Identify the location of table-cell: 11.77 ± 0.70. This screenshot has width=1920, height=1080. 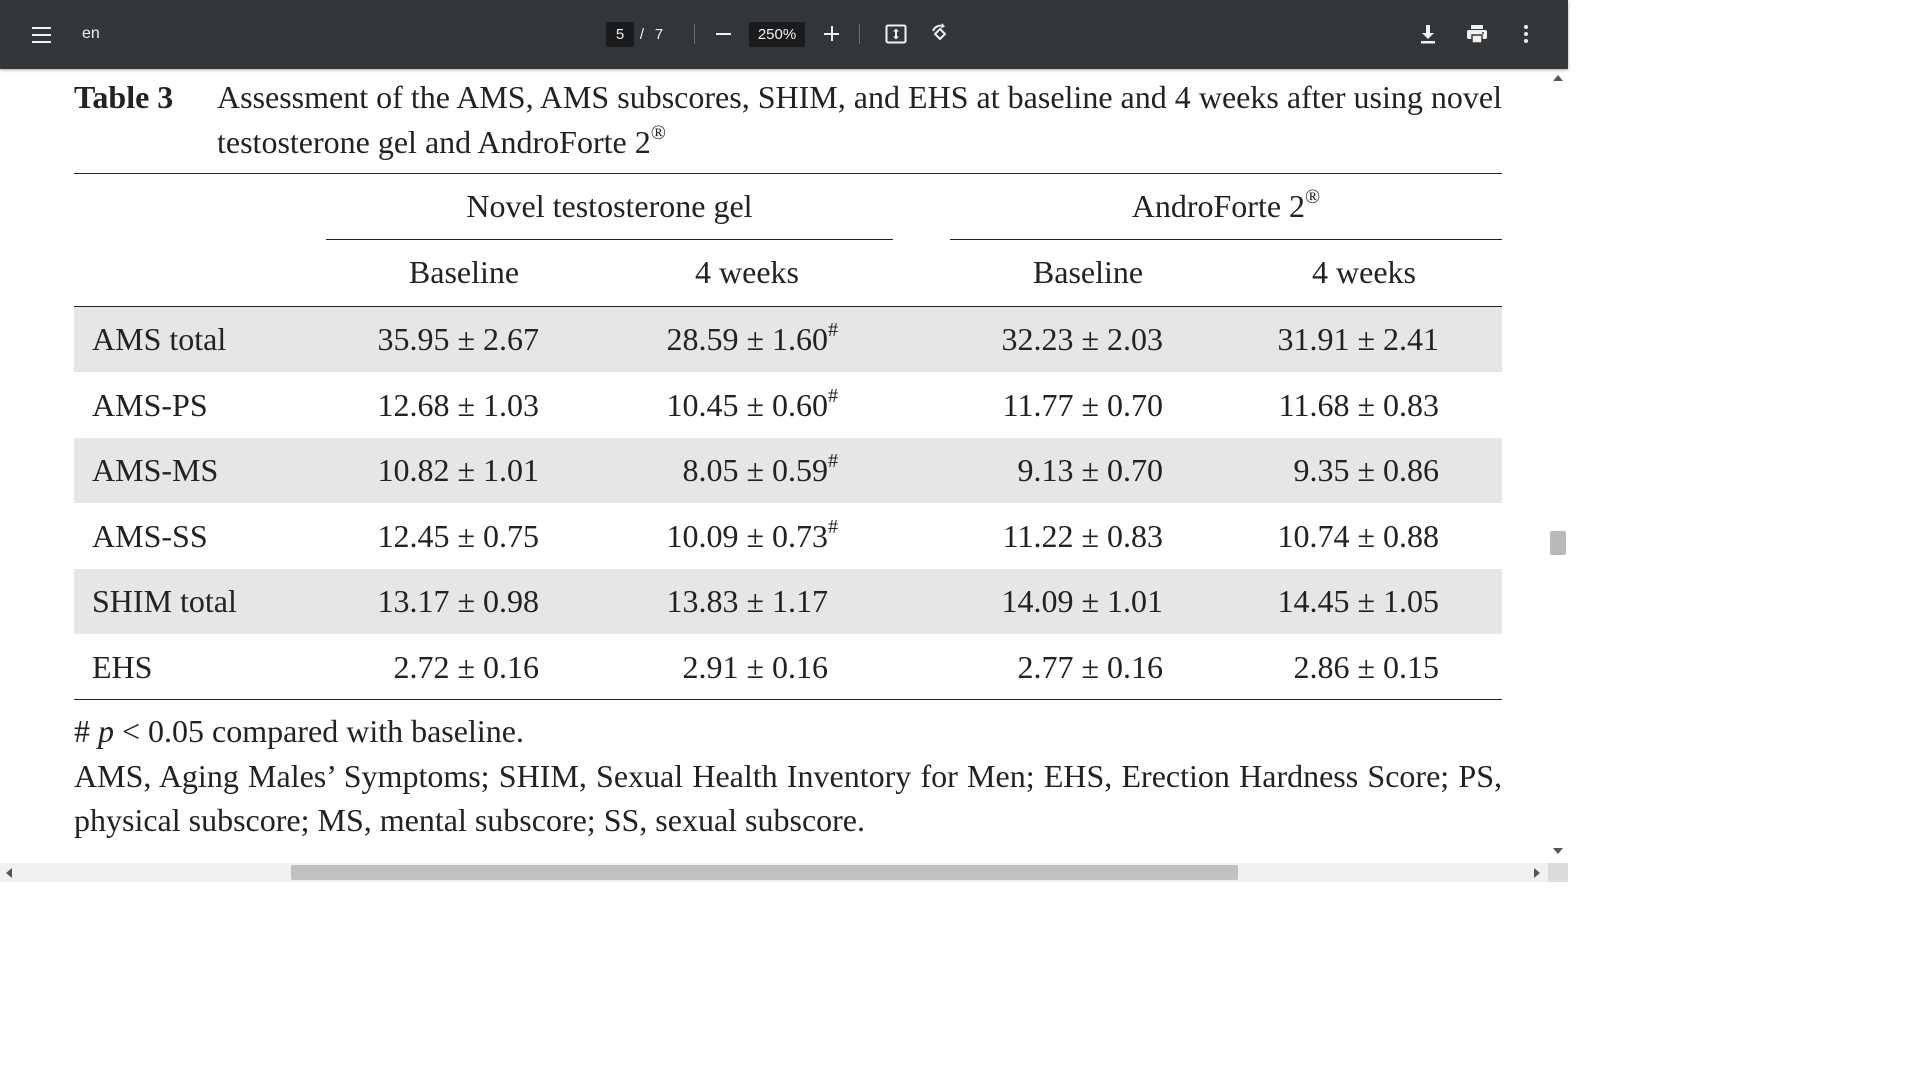
(1082, 404).